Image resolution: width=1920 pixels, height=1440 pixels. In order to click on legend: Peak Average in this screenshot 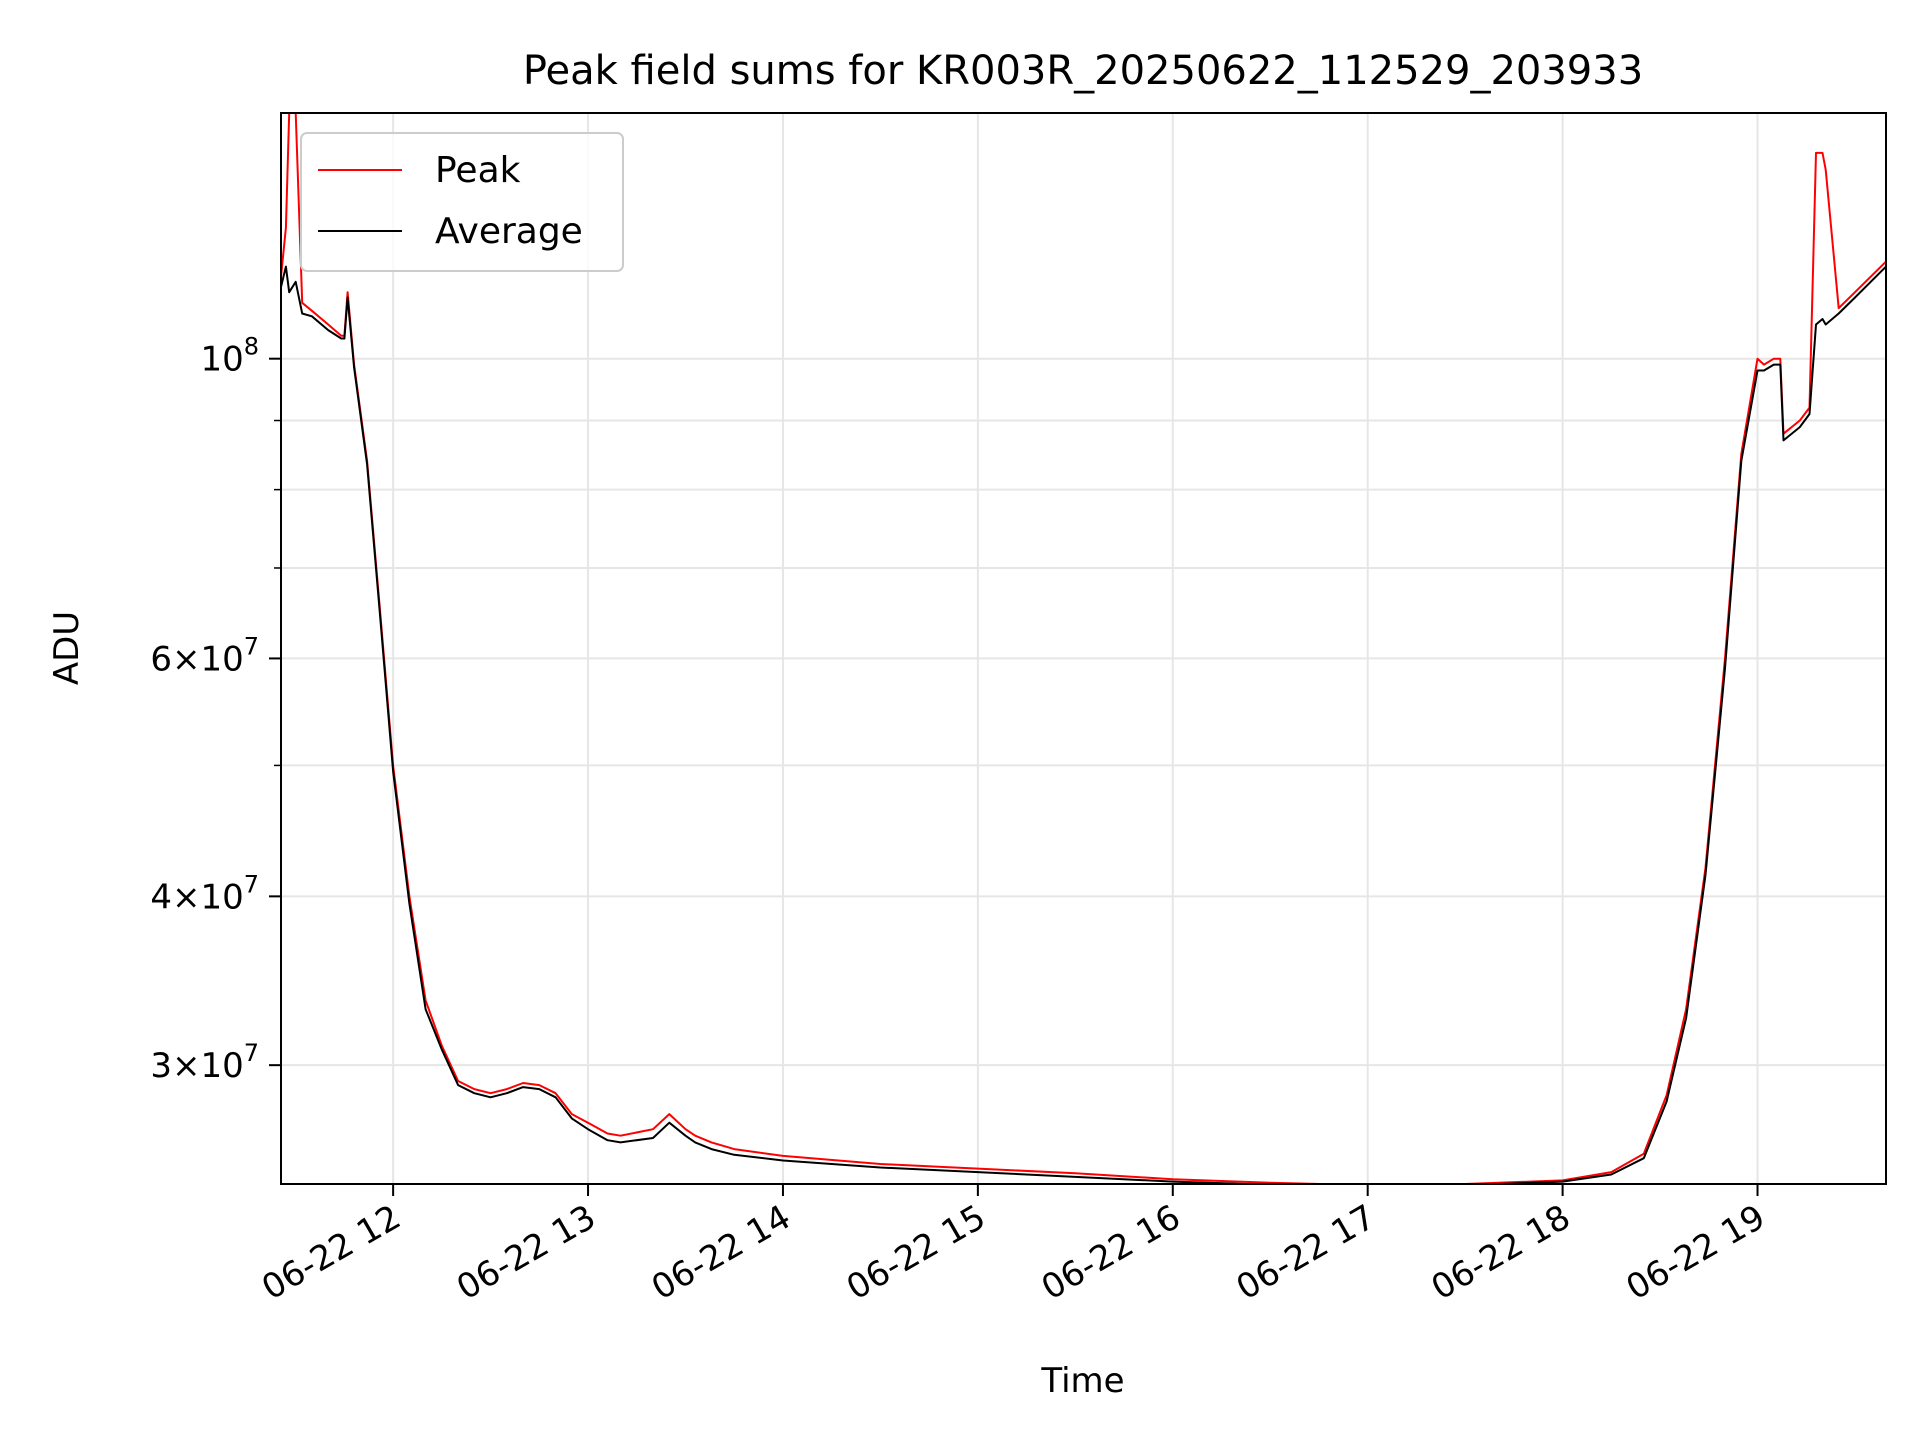, I will do `click(462, 202)`.